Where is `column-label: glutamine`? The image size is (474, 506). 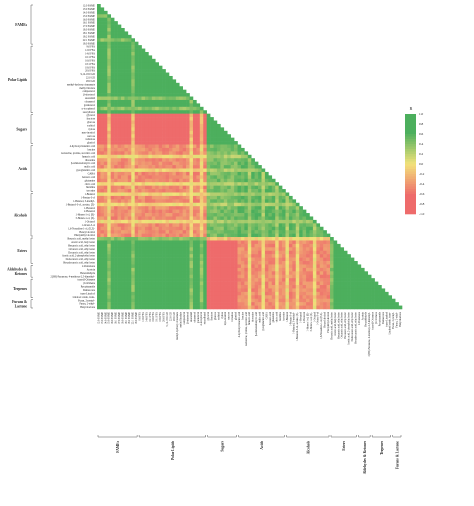 column-label: glutamine is located at coordinates (273, 316).